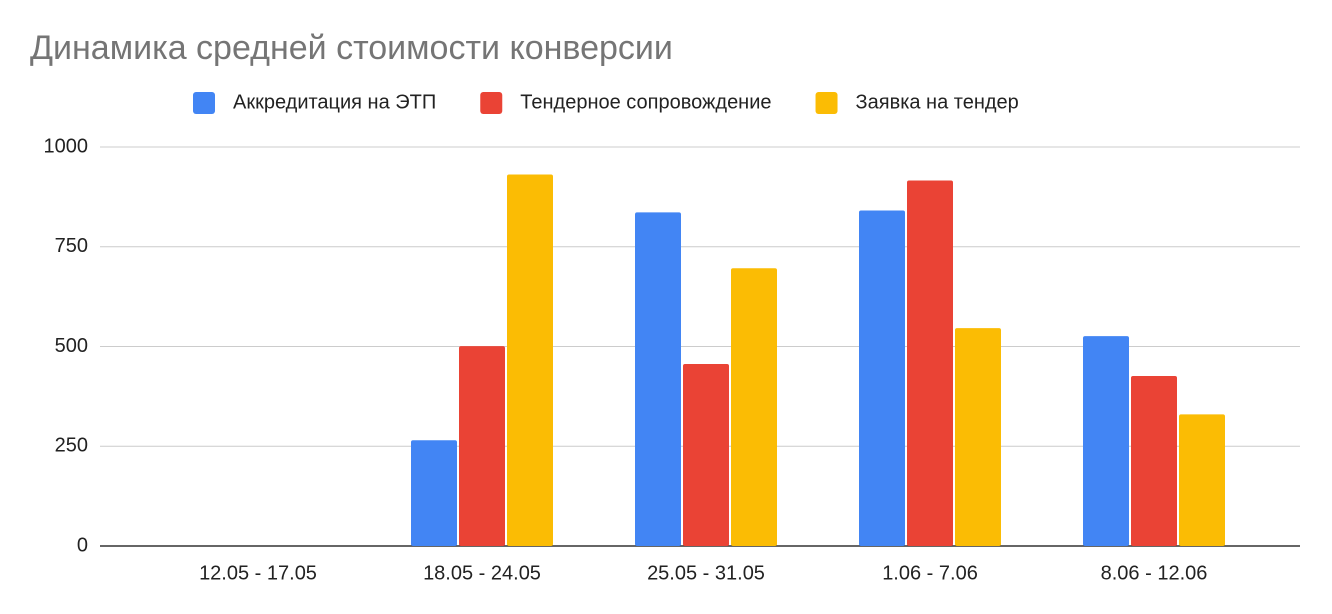 The height and width of the screenshot is (614, 1332). Describe the element at coordinates (482, 573) in the screenshot. I see `x-tick-label: 18.05 - 24.05` at that location.